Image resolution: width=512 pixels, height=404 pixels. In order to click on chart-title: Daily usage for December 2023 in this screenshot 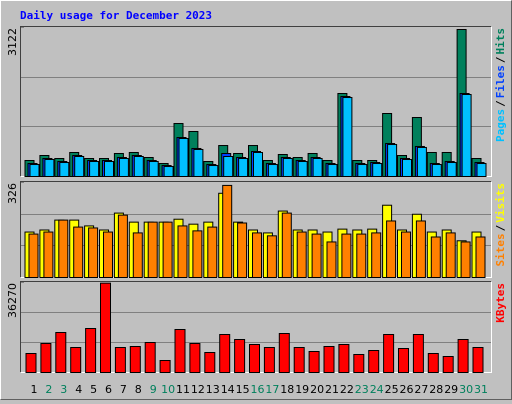, I will do `click(116, 15)`.